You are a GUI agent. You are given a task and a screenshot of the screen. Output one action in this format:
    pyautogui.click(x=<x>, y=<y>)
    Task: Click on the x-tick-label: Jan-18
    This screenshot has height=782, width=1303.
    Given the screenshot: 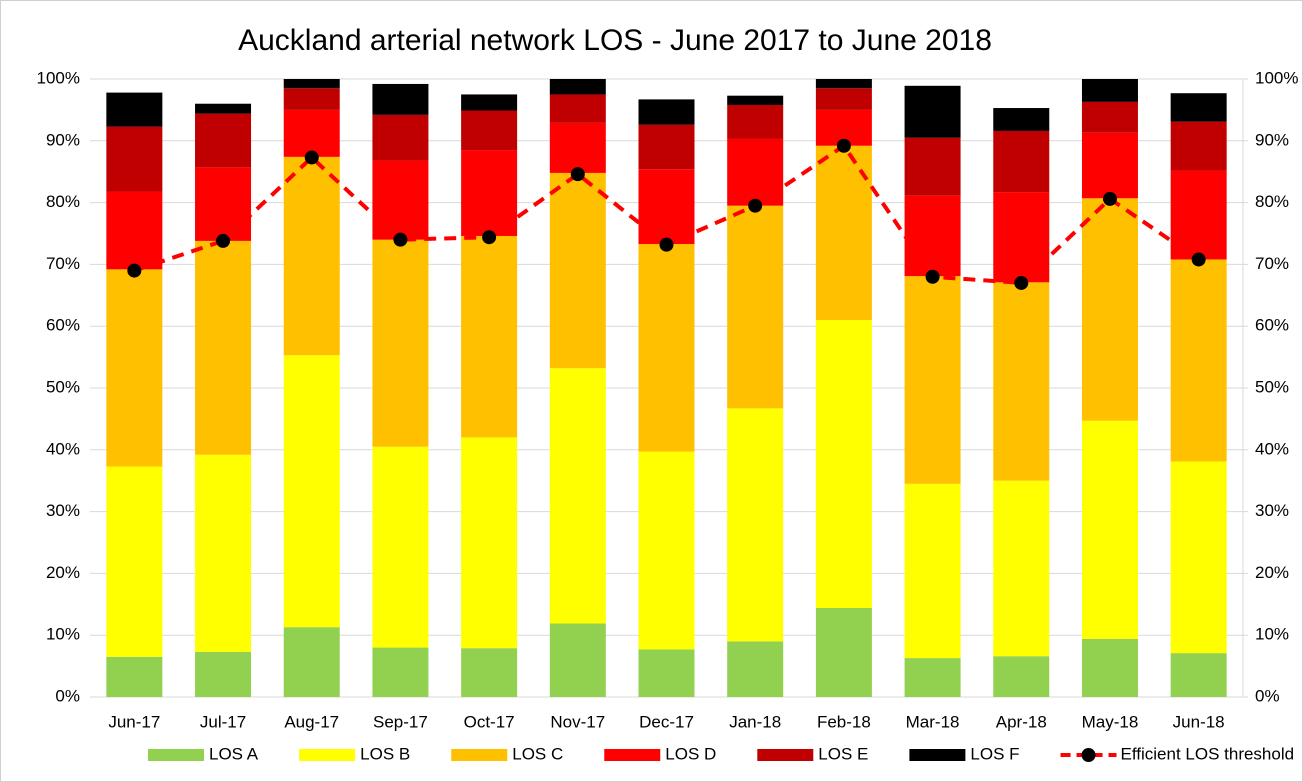 What is the action you would take?
    pyautogui.click(x=755, y=721)
    